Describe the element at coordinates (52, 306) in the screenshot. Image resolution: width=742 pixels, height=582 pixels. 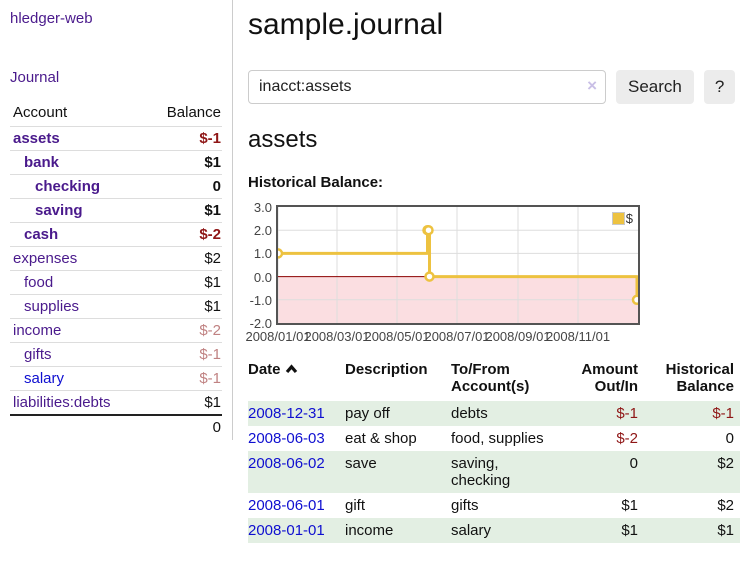
I see `account-link-supplies: supplies` at that location.